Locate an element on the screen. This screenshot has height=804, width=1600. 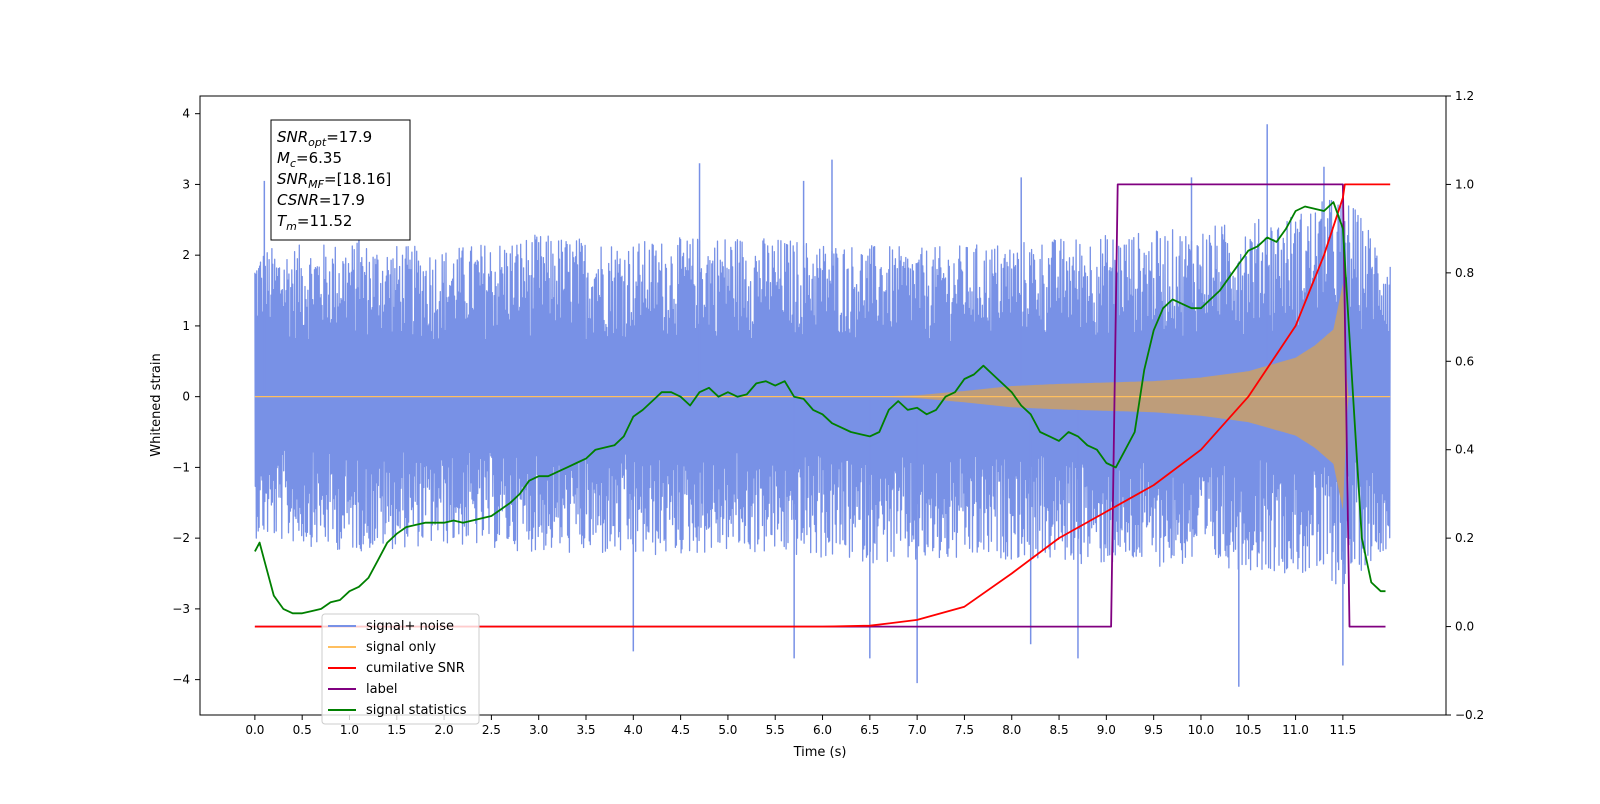
legend-label: label is located at coordinates (381, 689).